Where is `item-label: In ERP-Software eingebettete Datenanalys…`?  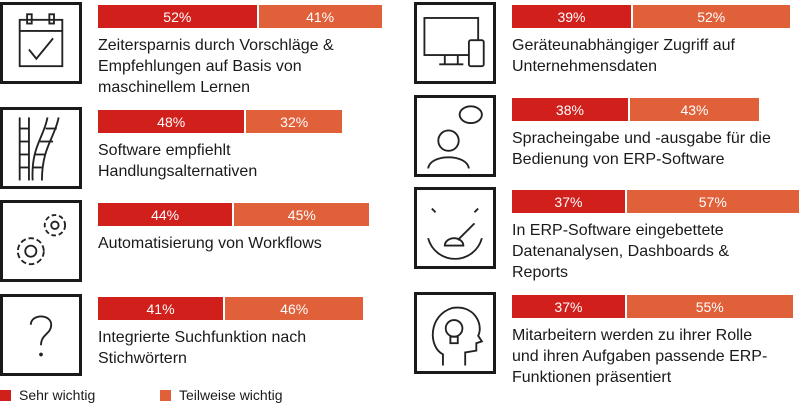 item-label: In ERP-Software eingebettete Datenanalys… is located at coordinates (621, 251).